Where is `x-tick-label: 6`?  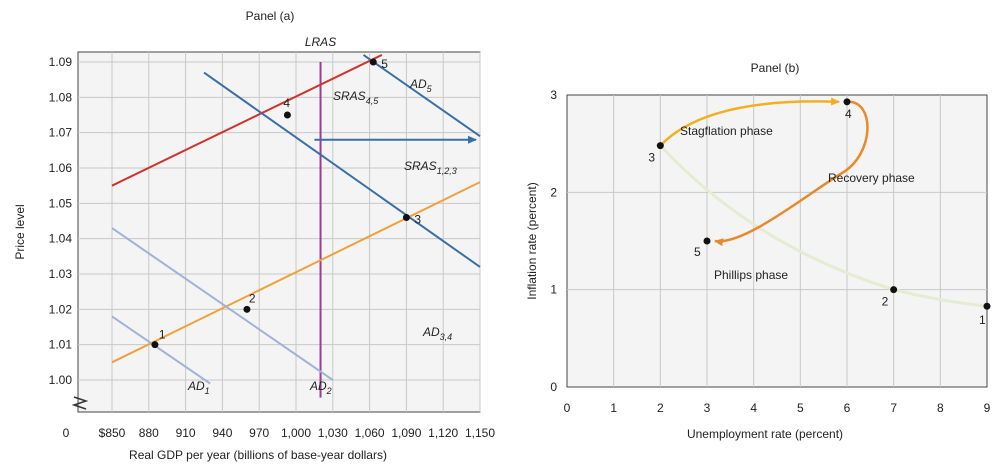
x-tick-label: 6 is located at coordinates (847, 408).